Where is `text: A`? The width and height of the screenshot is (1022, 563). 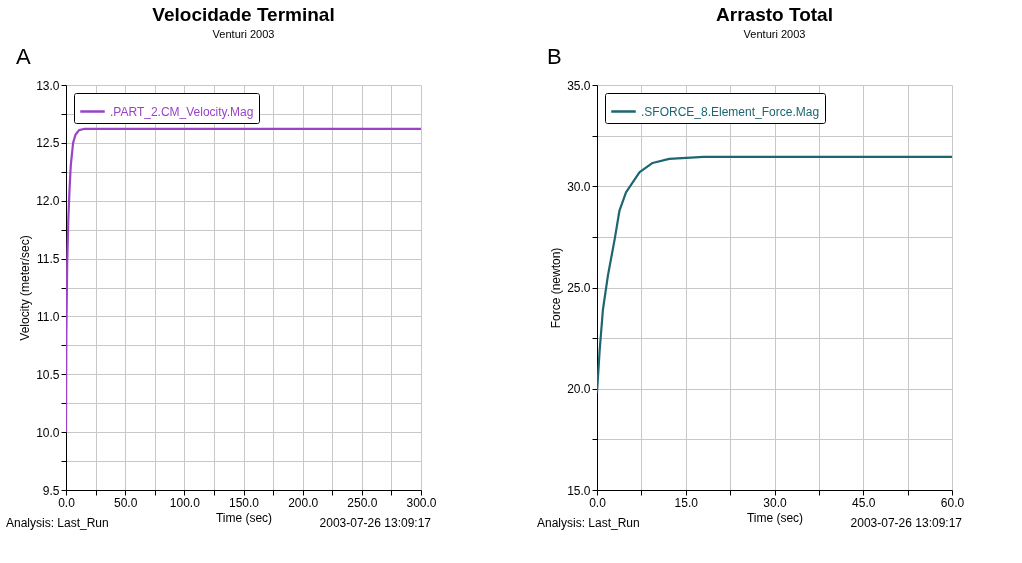
text: A is located at coordinates (23, 56).